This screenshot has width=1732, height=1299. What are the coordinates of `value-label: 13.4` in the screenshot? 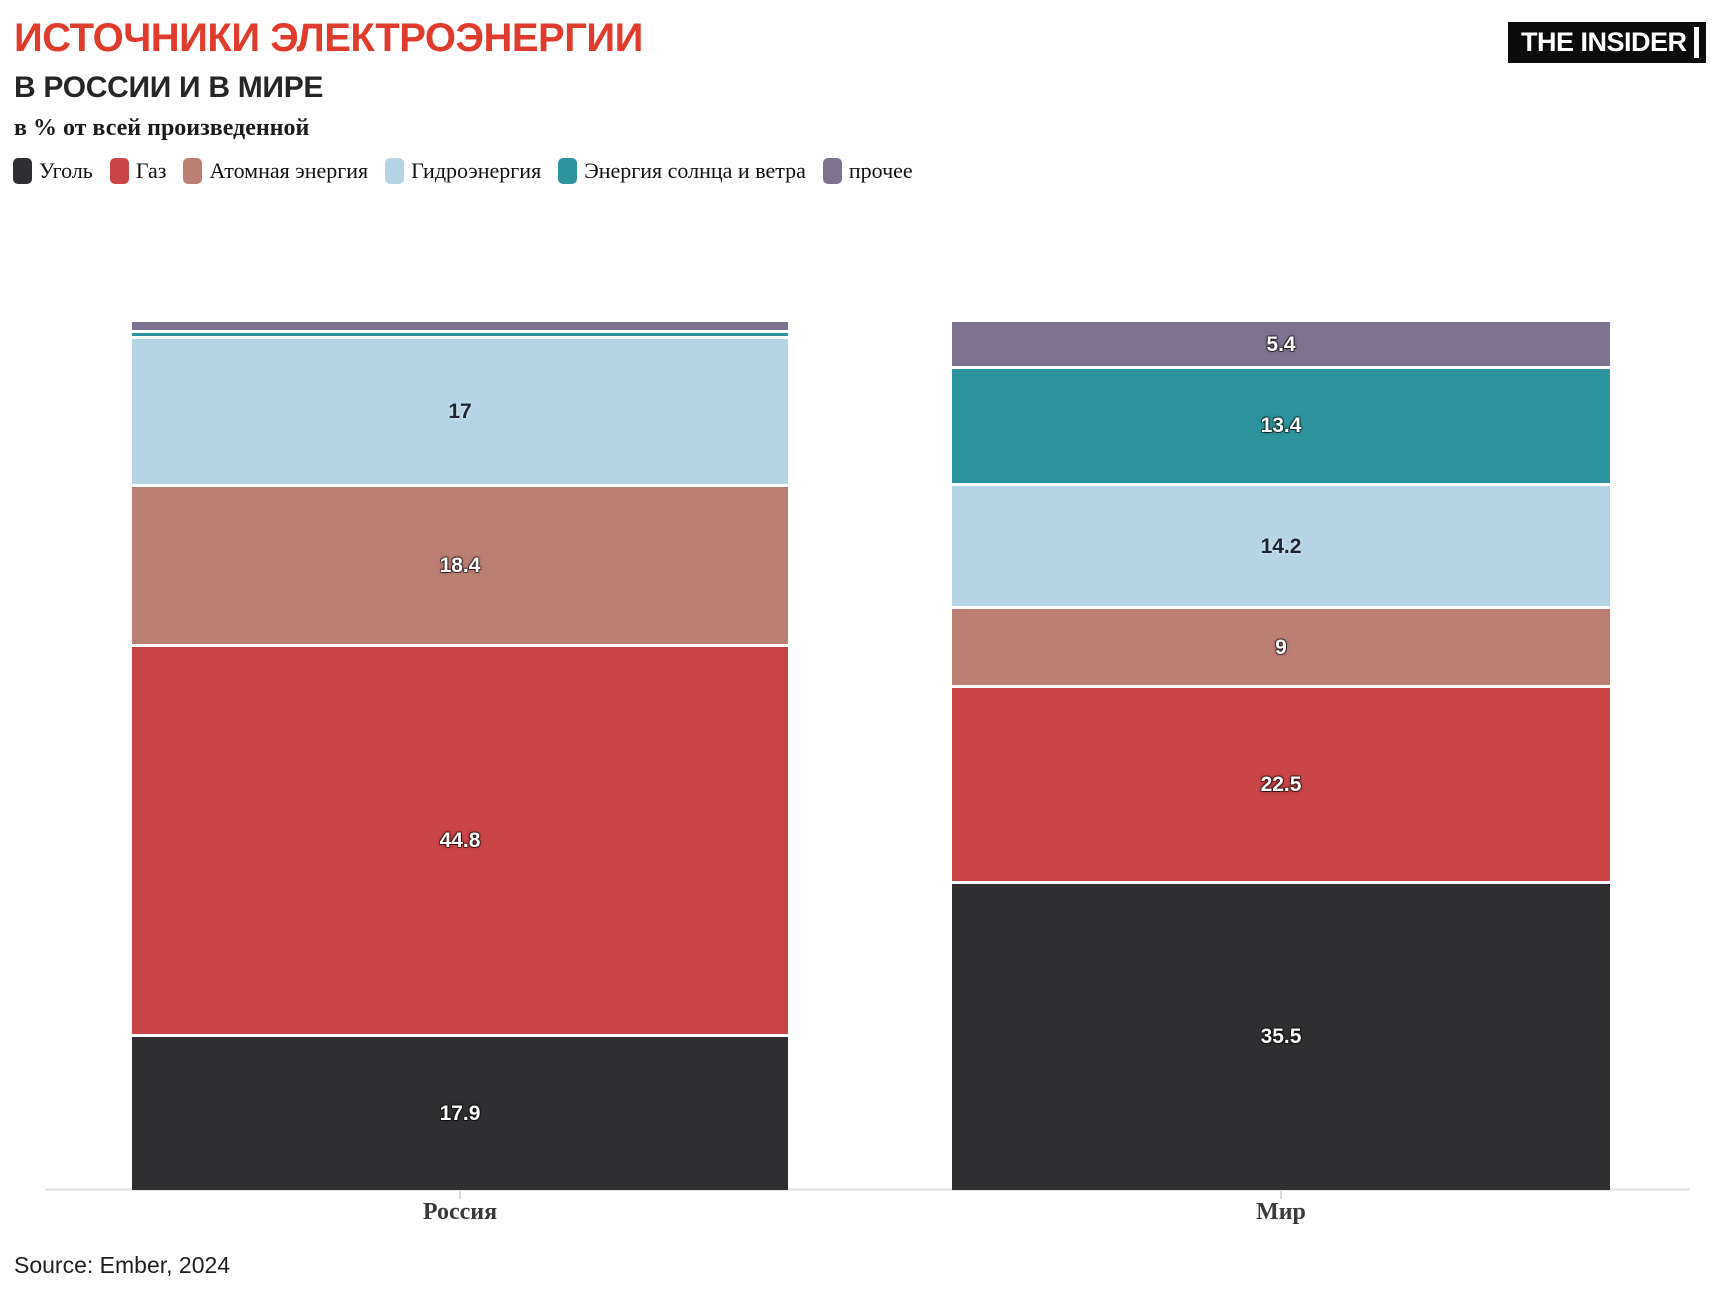 It's located at (1281, 426).